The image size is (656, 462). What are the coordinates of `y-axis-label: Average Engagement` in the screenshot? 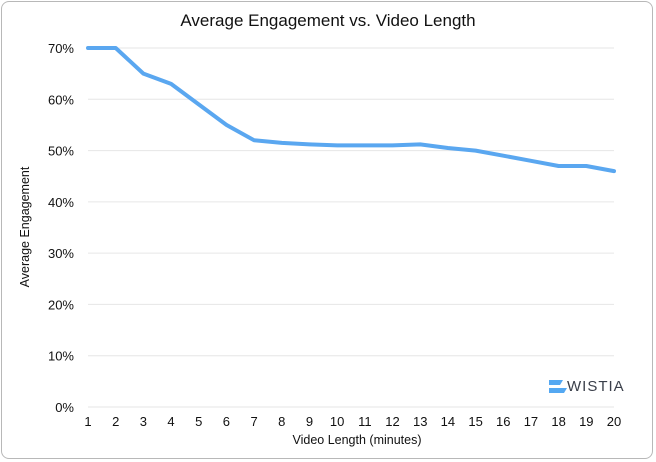 It's located at (25, 226).